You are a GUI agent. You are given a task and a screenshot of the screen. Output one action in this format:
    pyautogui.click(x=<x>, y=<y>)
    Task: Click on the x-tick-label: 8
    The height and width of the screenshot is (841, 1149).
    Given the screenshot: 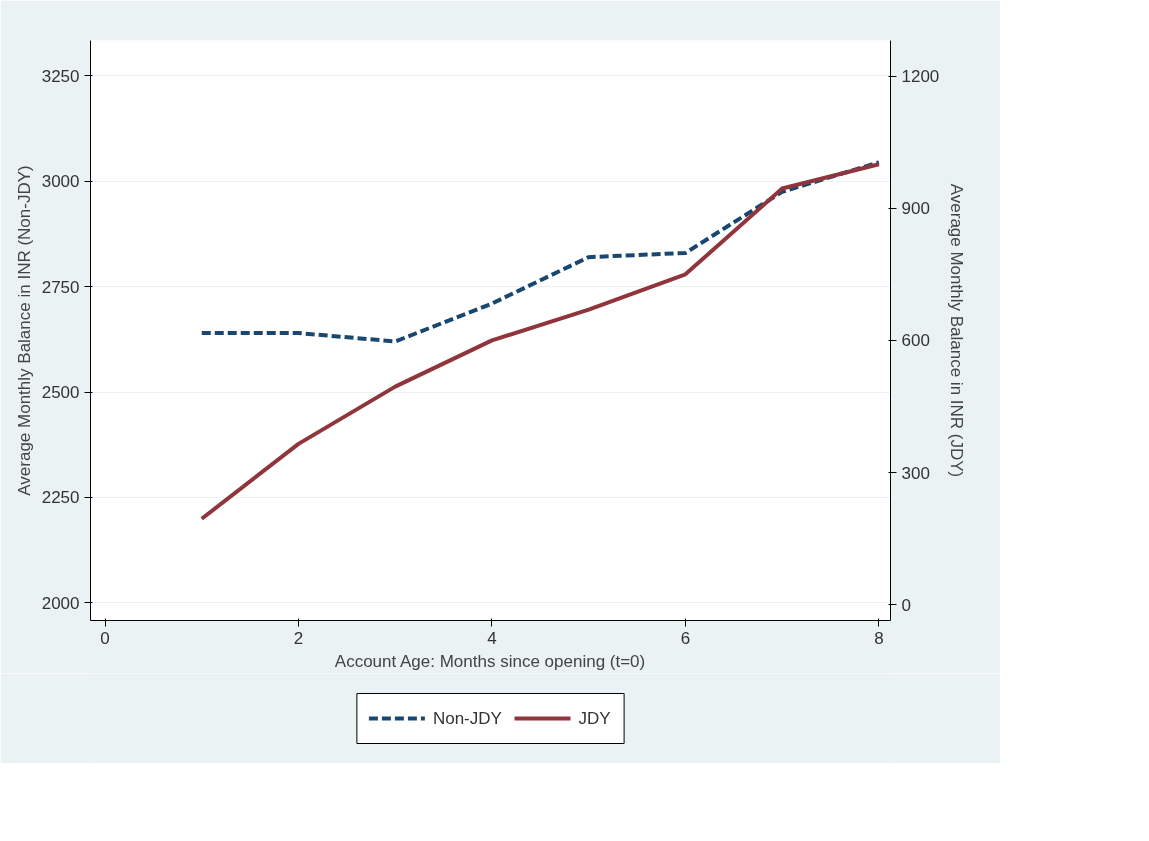 What is the action you would take?
    pyautogui.click(x=879, y=638)
    